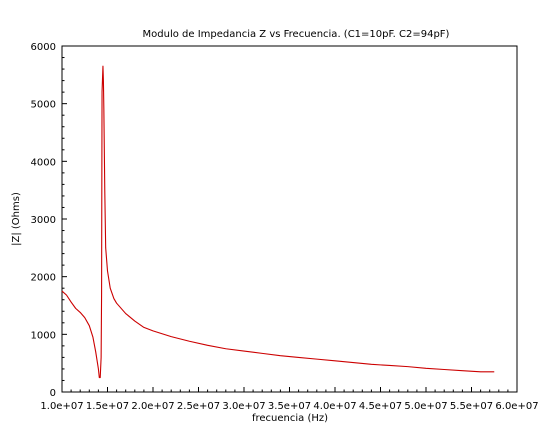  Describe the element at coordinates (43, 105) in the screenshot. I see `y-tick-label: 5000` at that location.